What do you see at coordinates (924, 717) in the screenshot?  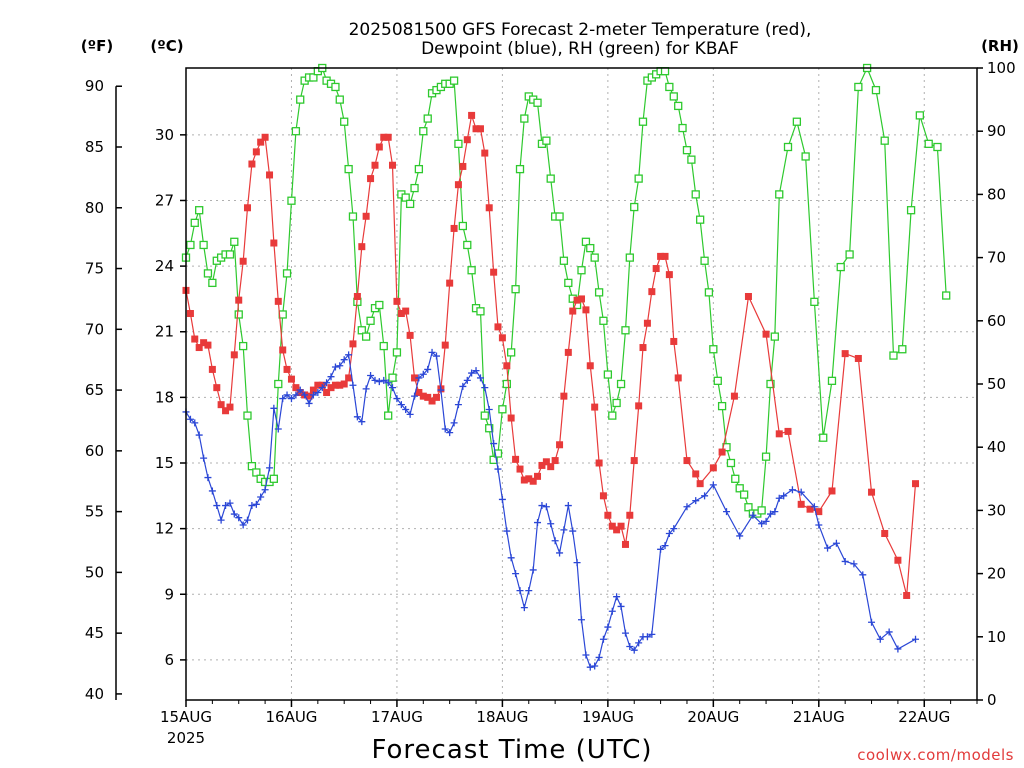 I see `x-tick-label: 22AUG` at bounding box center [924, 717].